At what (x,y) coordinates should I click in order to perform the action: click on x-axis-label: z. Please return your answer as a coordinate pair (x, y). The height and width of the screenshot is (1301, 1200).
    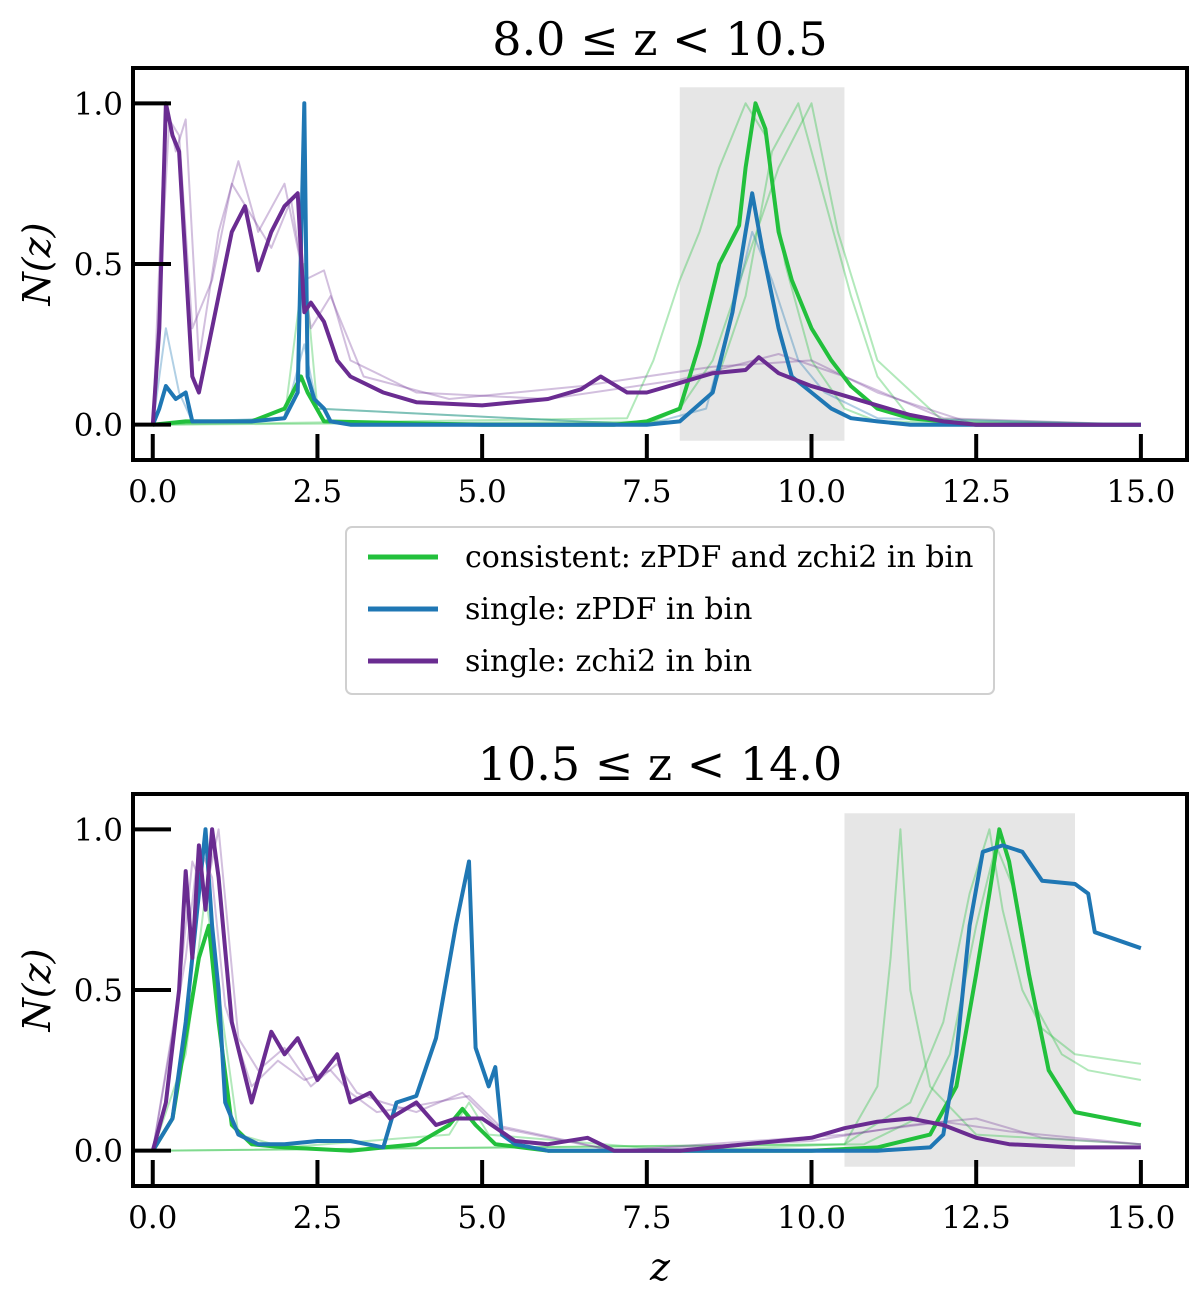
    Looking at the image, I should click on (660, 1267).